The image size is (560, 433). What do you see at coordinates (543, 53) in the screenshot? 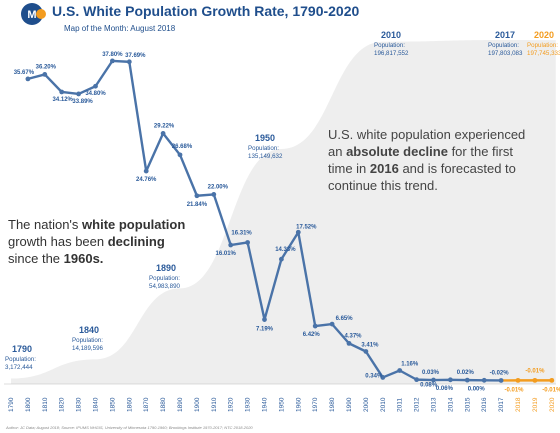
I see `population-value: 197,745,333` at bounding box center [543, 53].